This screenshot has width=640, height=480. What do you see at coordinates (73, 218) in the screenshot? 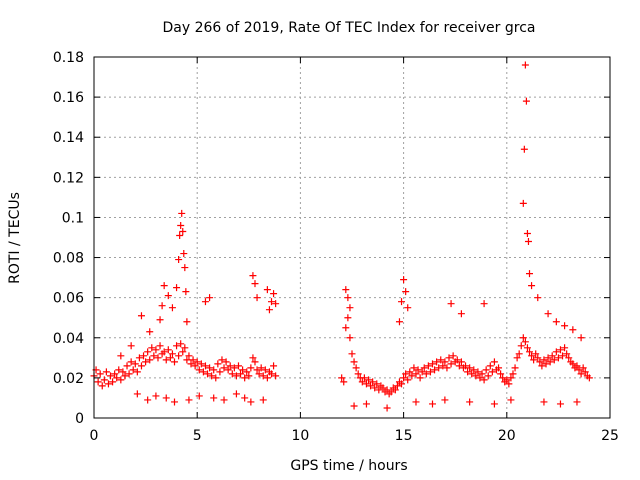
I see `y-tick-label: 0.1` at bounding box center [73, 218].